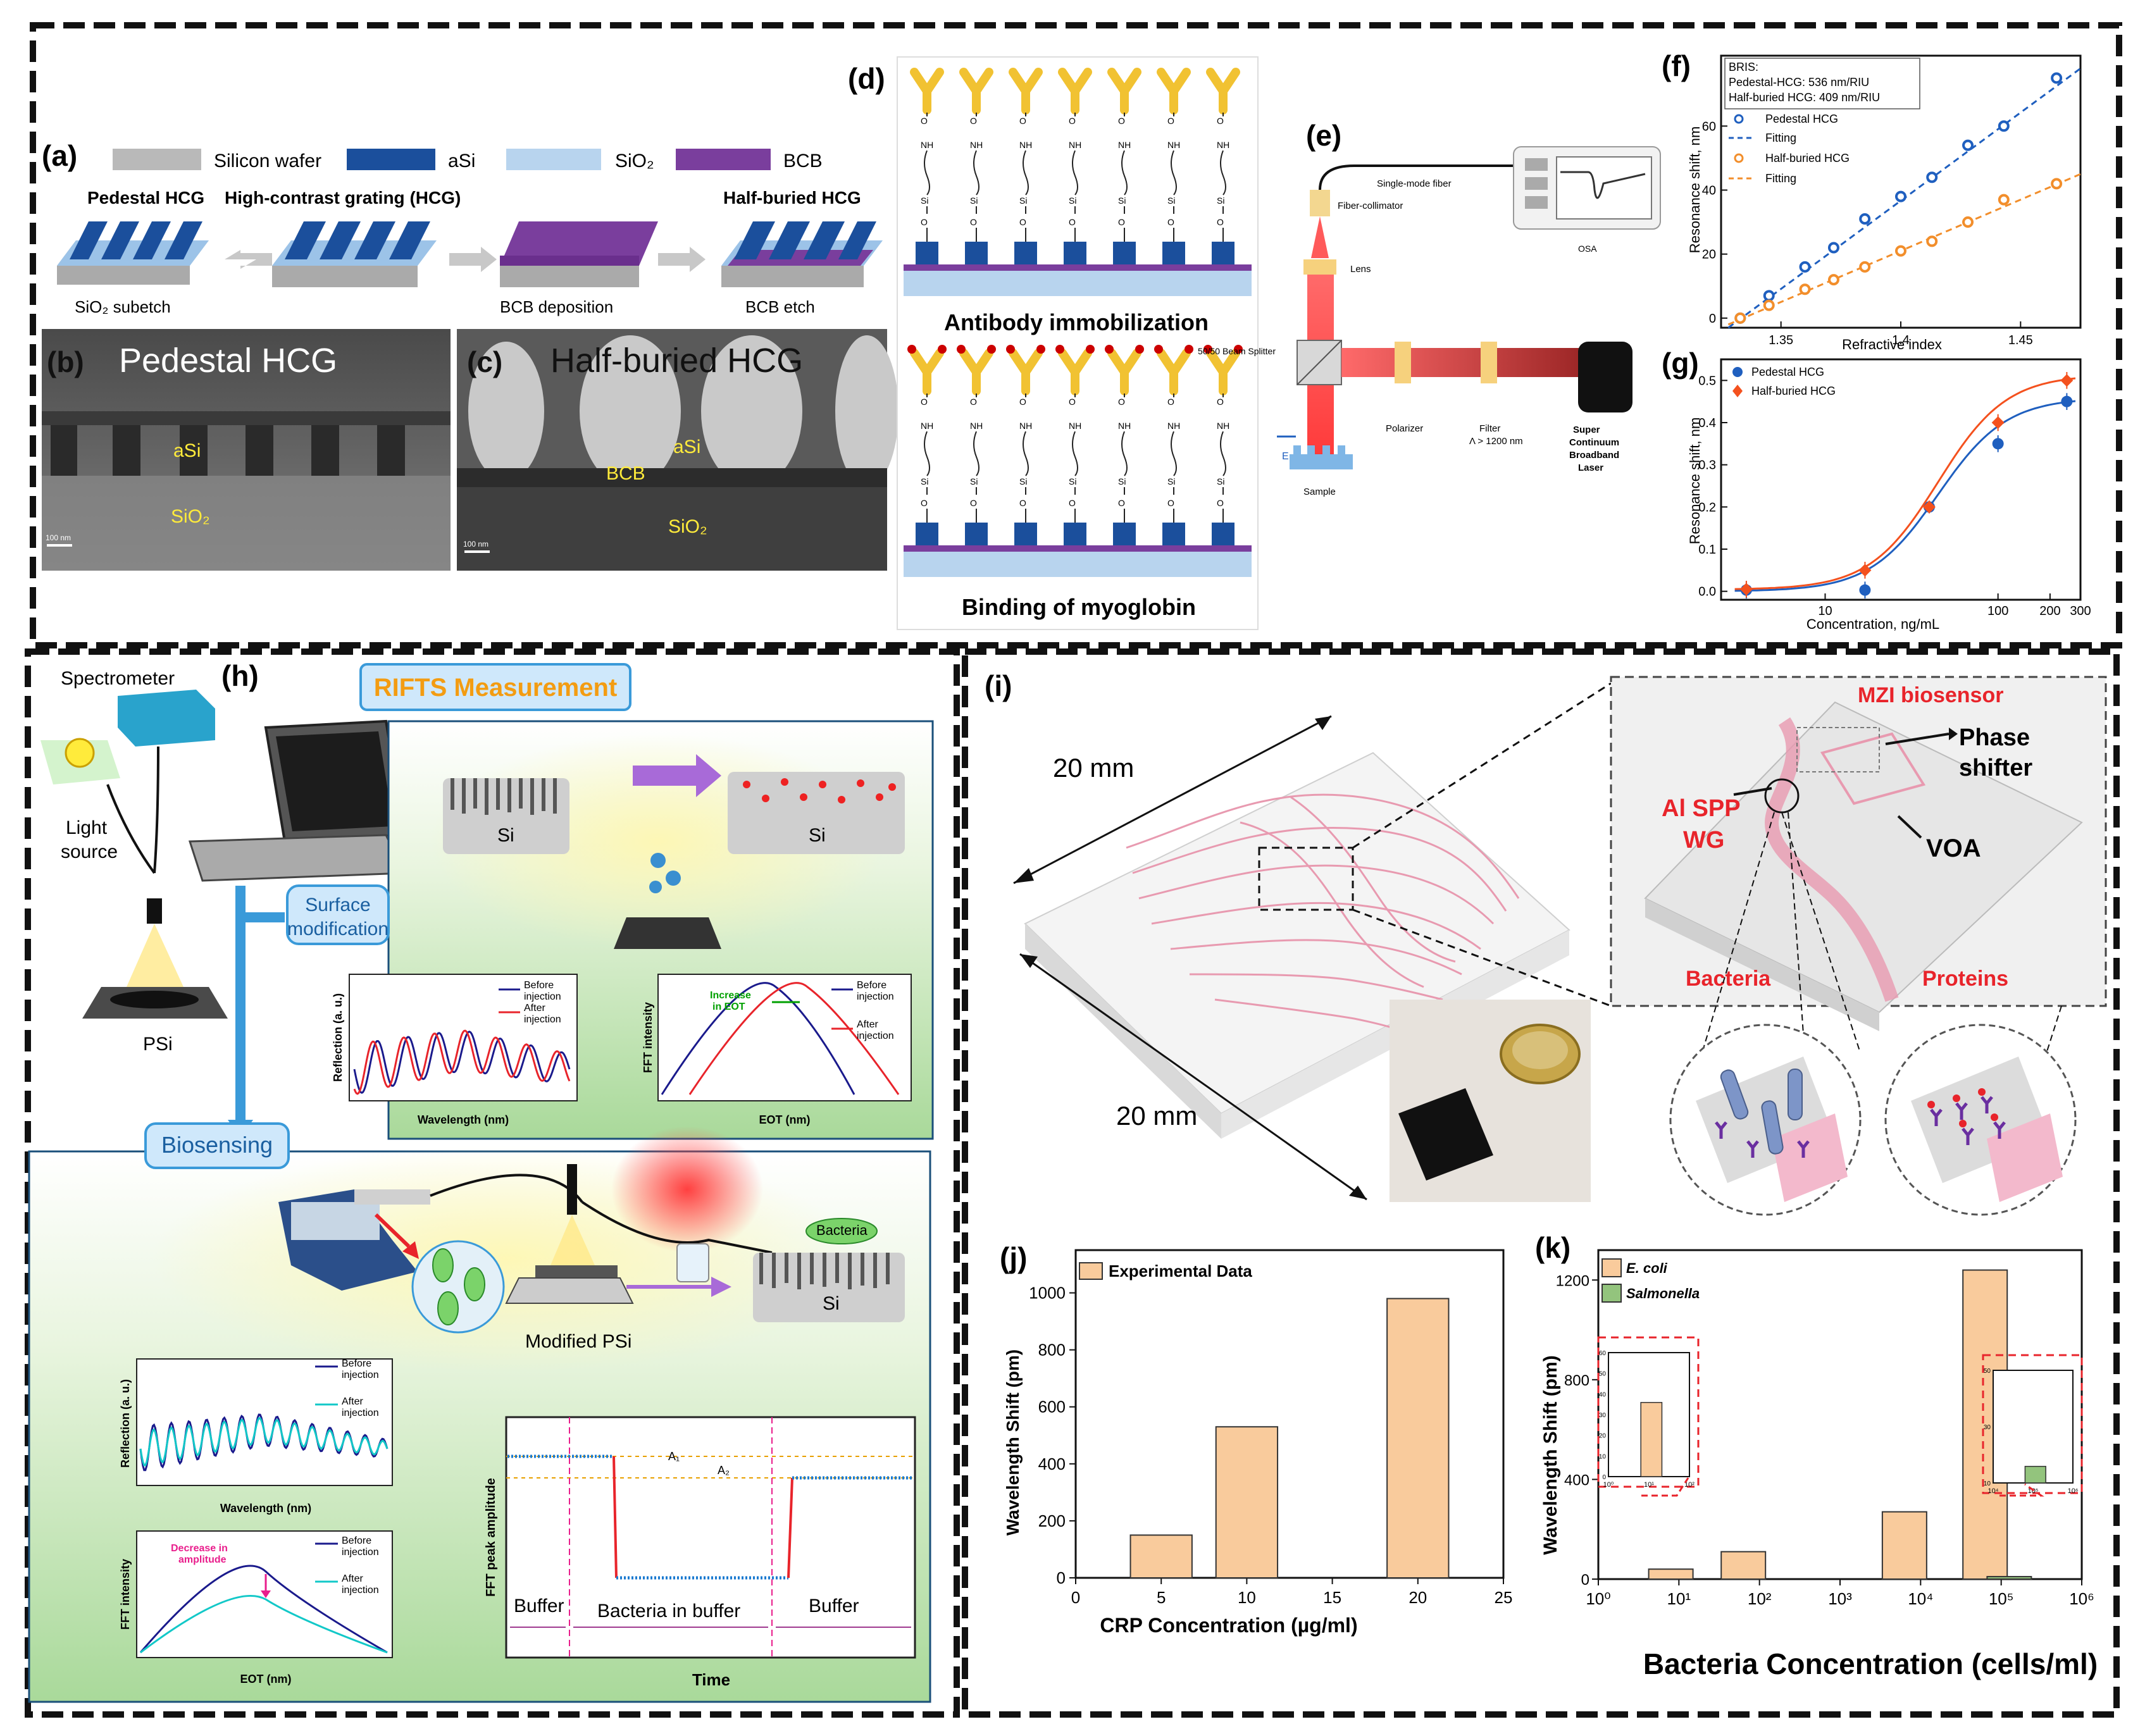  Describe the element at coordinates (1061, 1577) in the screenshot. I see `chart-j-ytick-label: 0` at that location.